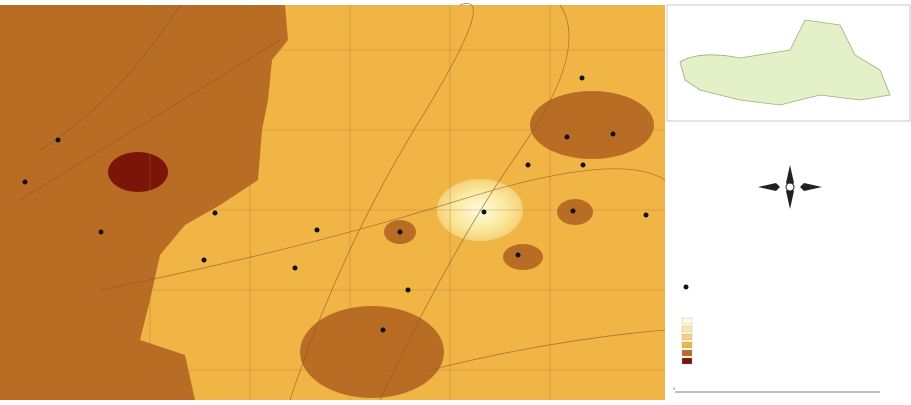 The height and width of the screenshot is (405, 911). What do you see at coordinates (138, 172) in the screenshot?
I see `zone-highest` at bounding box center [138, 172].